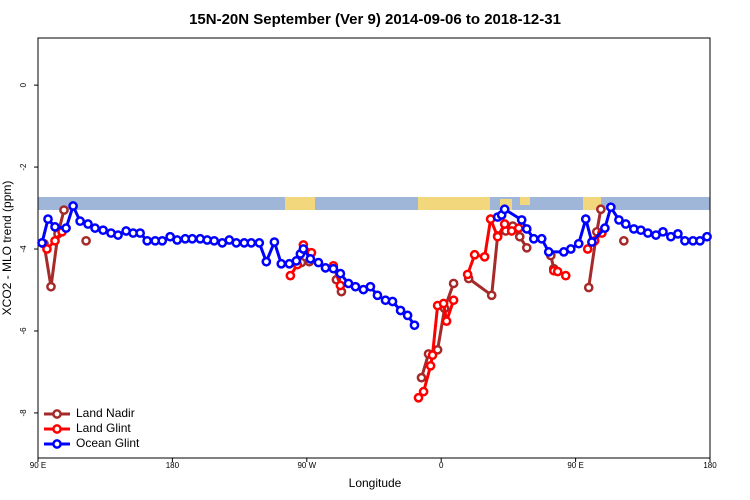 This screenshot has width=750, height=500. What do you see at coordinates (7, 248) in the screenshot?
I see `y-axis-label: XCO2 - MLO trend (ppm)` at bounding box center [7, 248].